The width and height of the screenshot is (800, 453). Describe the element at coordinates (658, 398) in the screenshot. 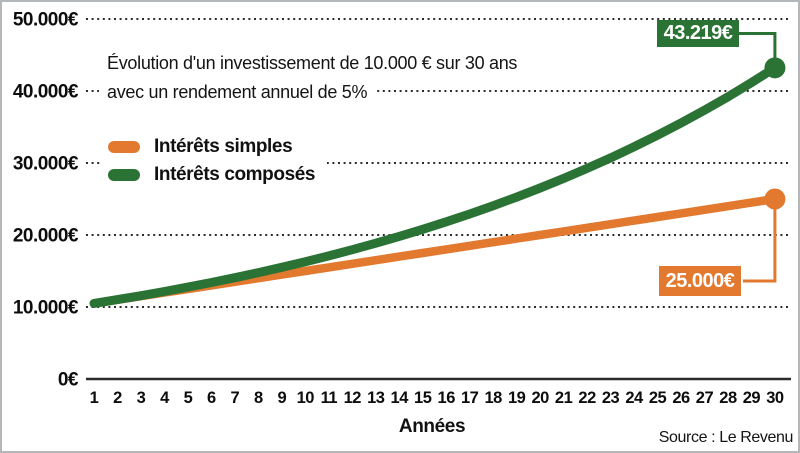

I see `x-tick-label: 25` at that location.